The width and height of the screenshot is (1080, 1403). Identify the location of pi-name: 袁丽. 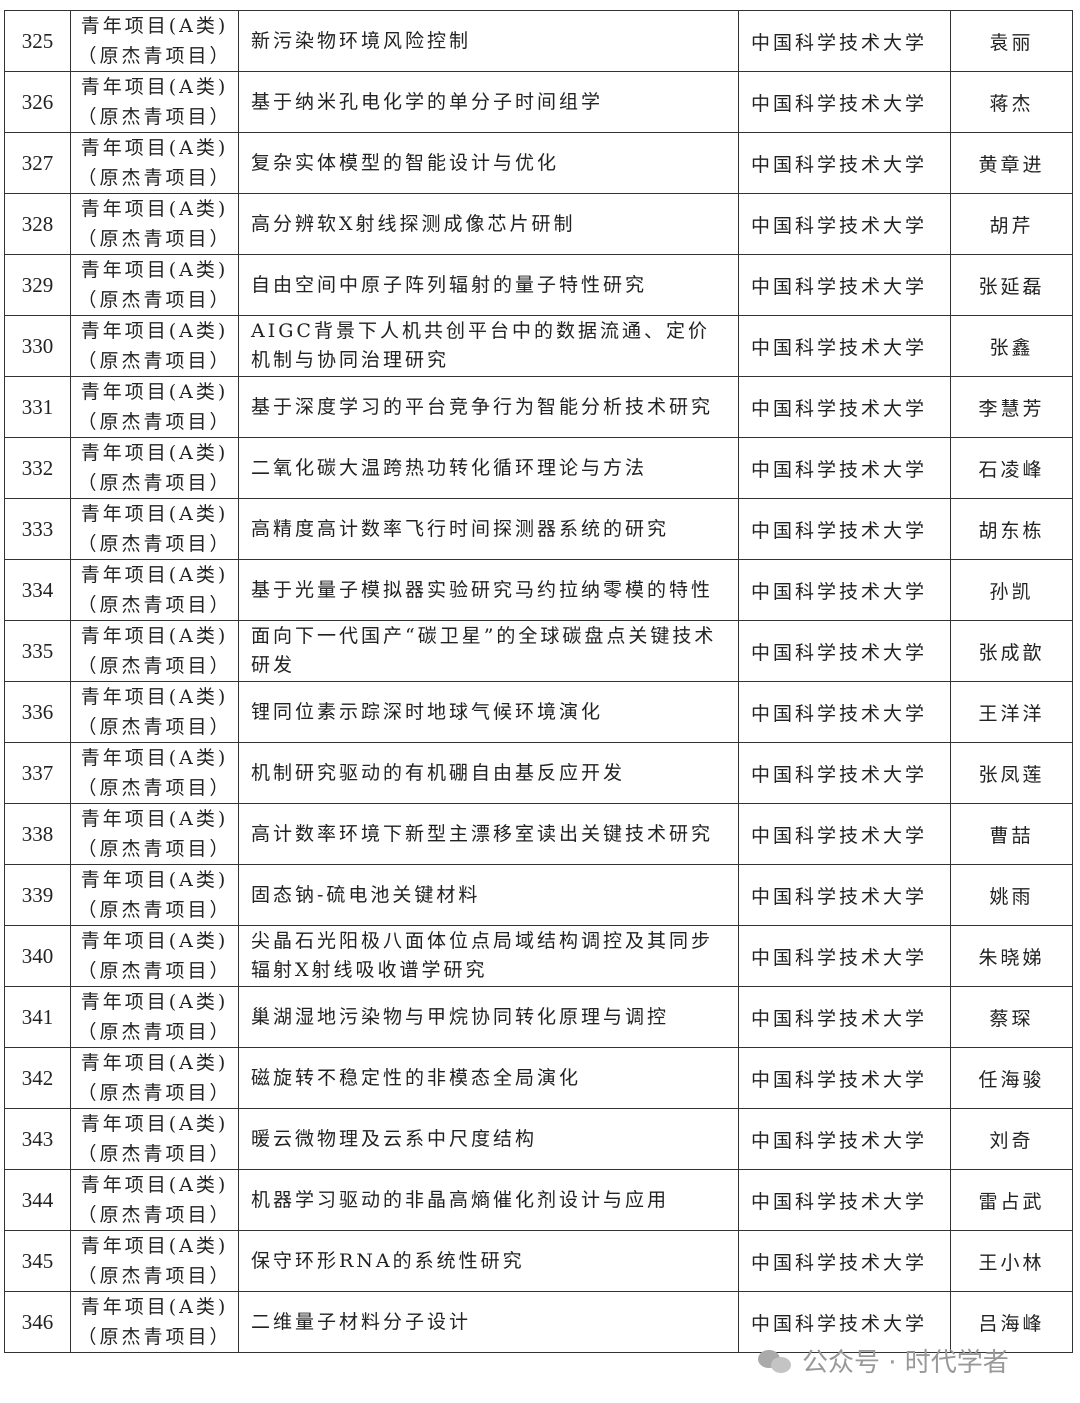
(1011, 41).